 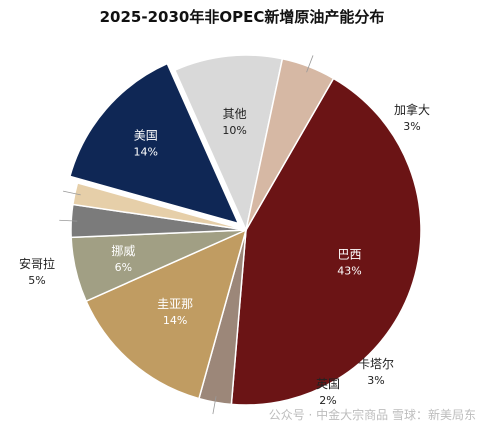 I want to click on slice-label-4: 挪威, so click(x=123, y=251).